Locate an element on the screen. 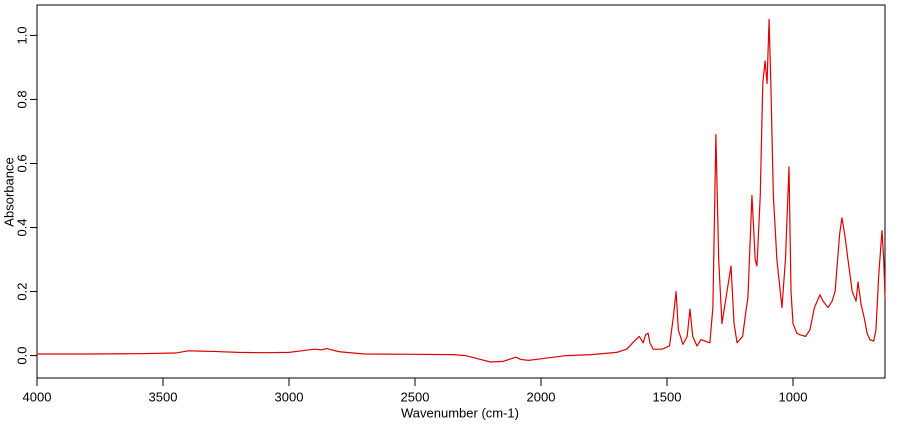 This screenshot has height=425, width=900. x-tick-label: 1000 is located at coordinates (793, 396).